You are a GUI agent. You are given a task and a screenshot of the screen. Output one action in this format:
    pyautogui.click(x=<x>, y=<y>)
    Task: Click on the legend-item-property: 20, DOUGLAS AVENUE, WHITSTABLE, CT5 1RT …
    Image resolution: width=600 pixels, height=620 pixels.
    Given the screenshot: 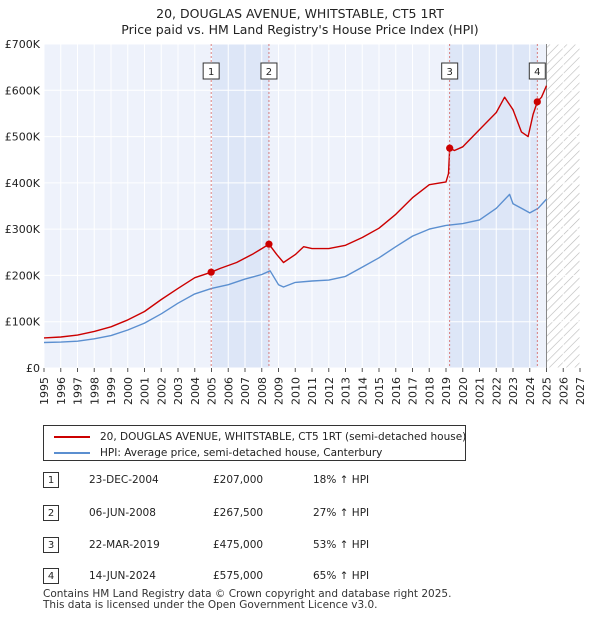 What is the action you would take?
    pyautogui.click(x=260, y=437)
    